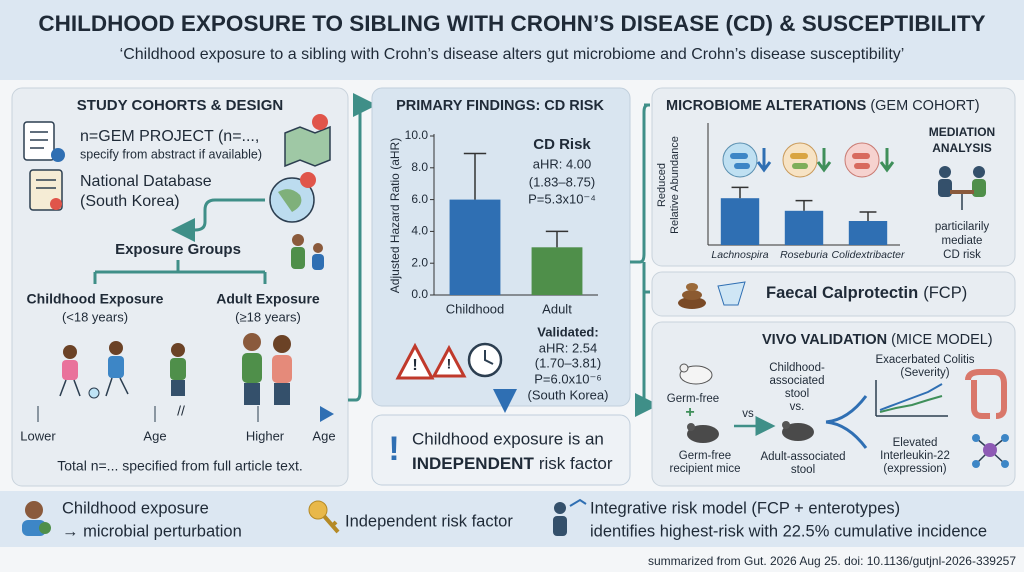  Describe the element at coordinates (95, 316) in the screenshot. I see `group-range: (<18 years)` at that location.